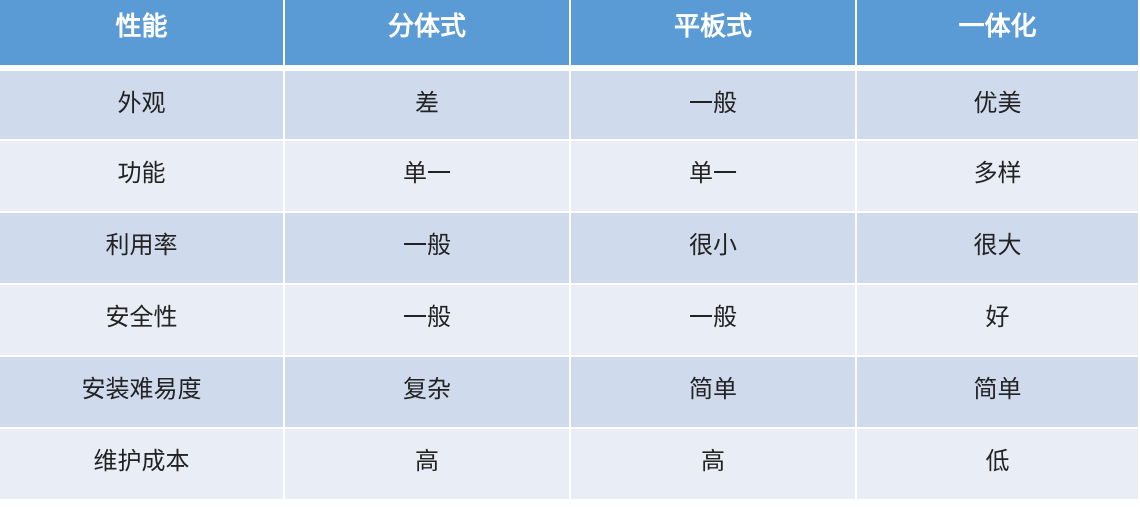  I want to click on table-row: 利用率 一般 很小 很大, so click(569, 248).